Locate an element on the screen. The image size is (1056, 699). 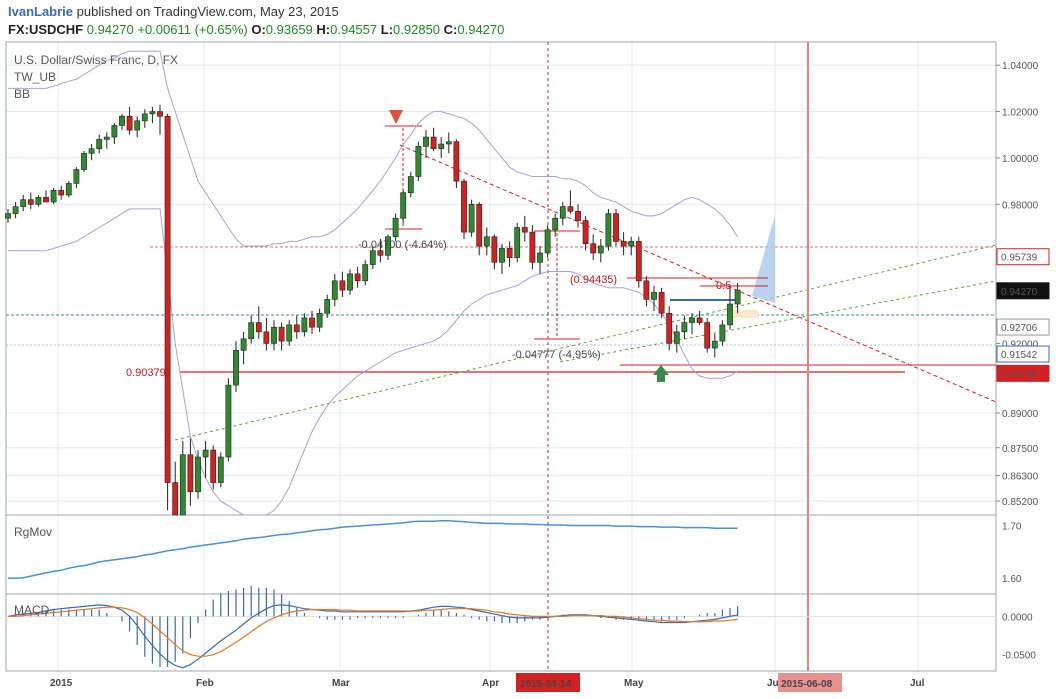
fib-half-label: 0.5 is located at coordinates (723, 286).